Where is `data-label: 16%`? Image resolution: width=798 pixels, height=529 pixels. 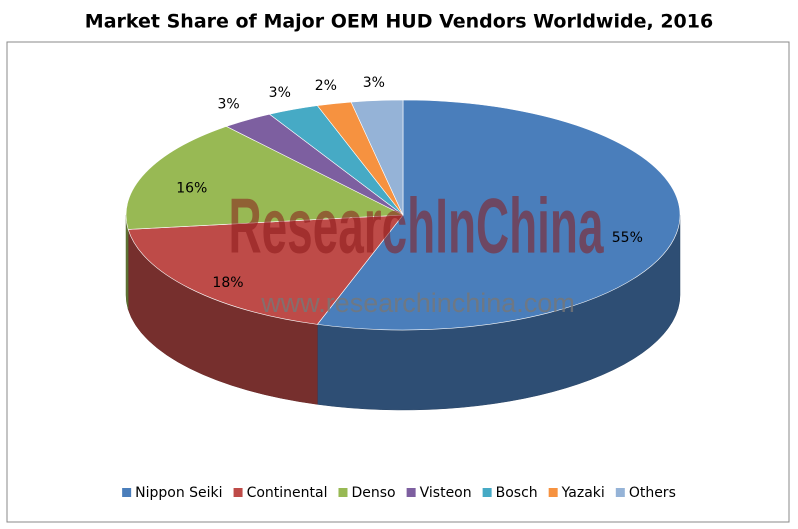 data-label: 16% is located at coordinates (191, 188).